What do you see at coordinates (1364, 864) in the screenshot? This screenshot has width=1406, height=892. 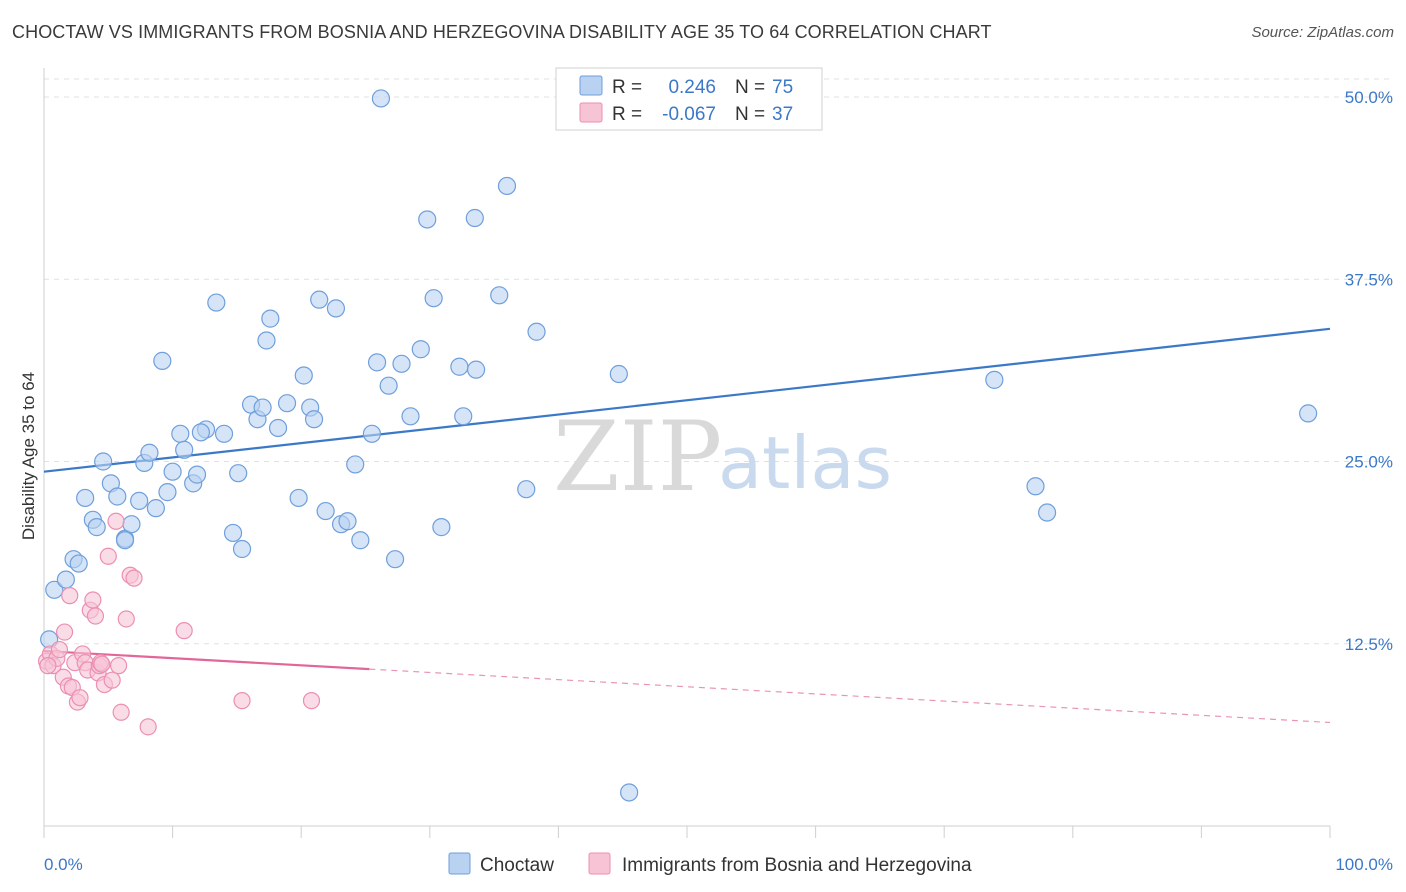 I see `x-tick-label-max: 100.0%` at bounding box center [1364, 864].